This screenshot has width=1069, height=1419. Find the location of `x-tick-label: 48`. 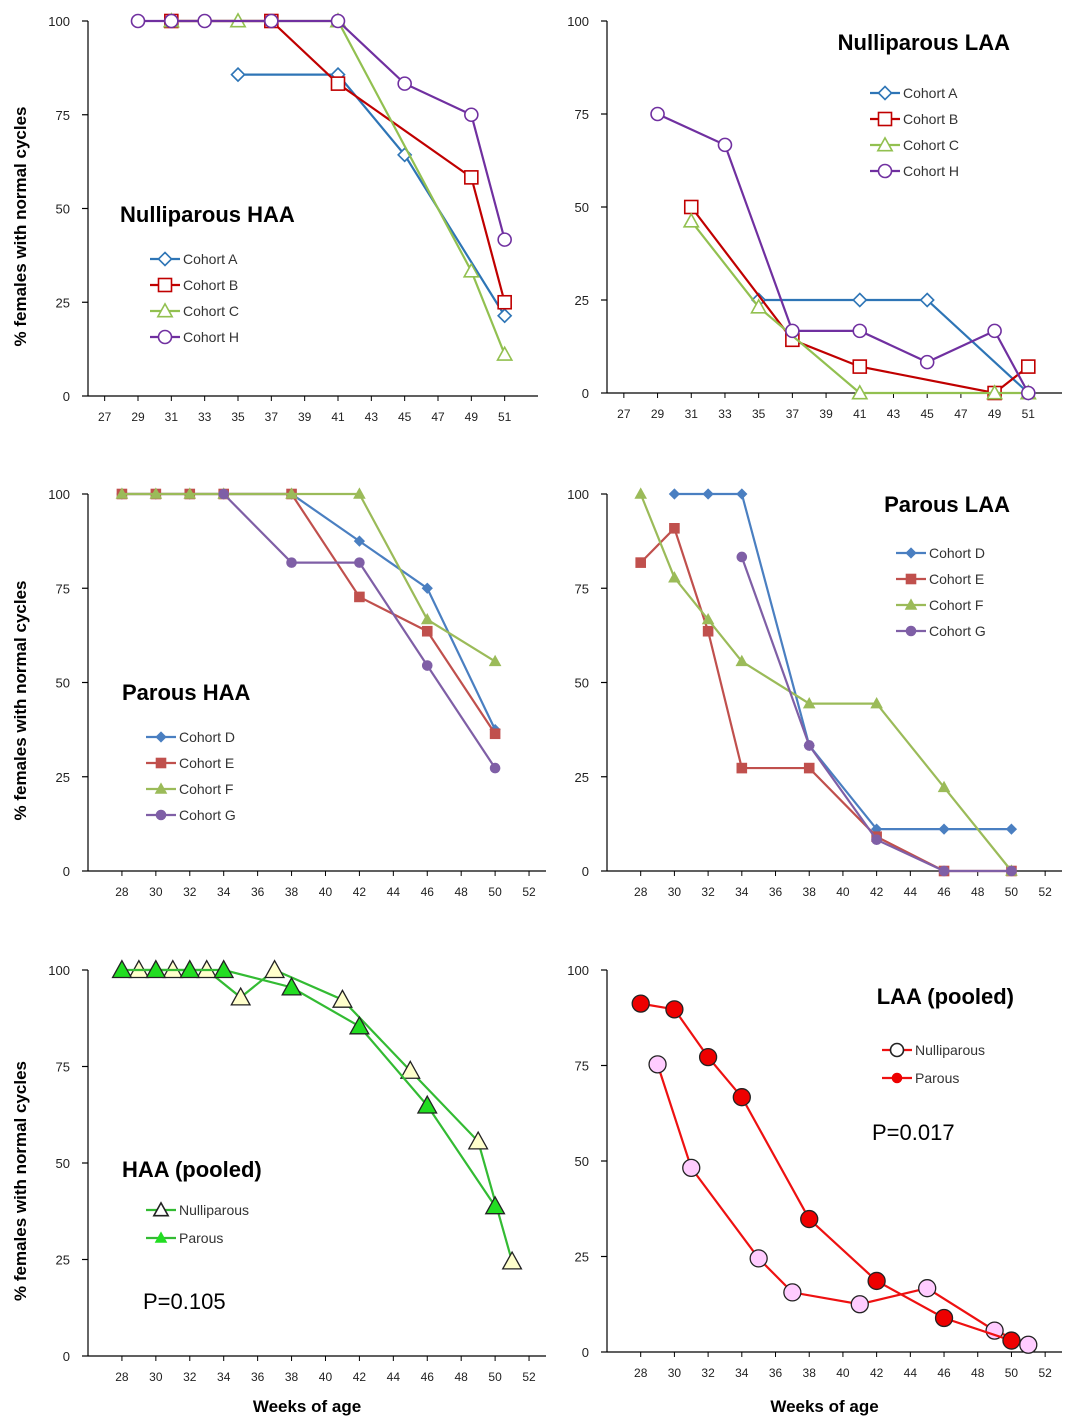

x-tick-label: 48 is located at coordinates (462, 1377).